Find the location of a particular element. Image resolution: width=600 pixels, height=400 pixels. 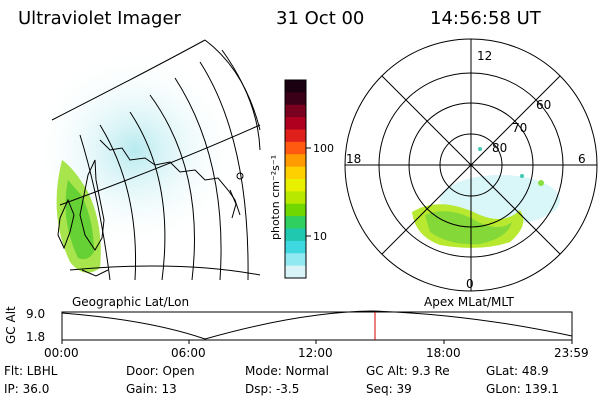

x-tick-label-12: 12:00 is located at coordinates (315, 353).